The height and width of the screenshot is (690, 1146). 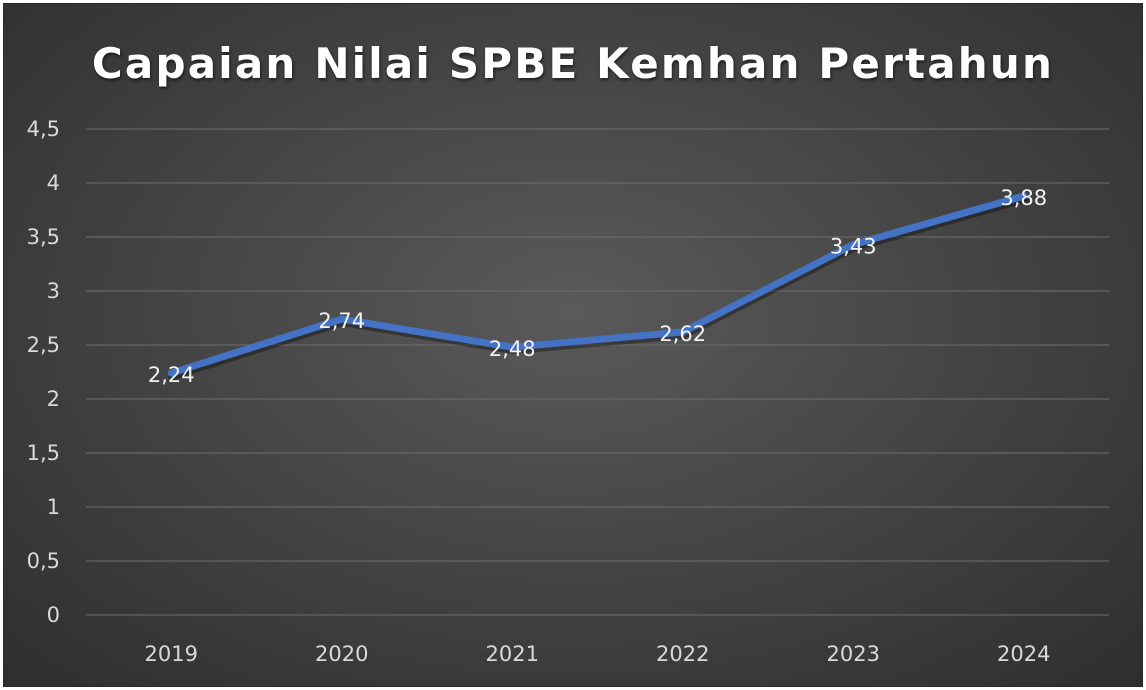 I want to click on y-tick-label: 3, so click(x=53, y=291).